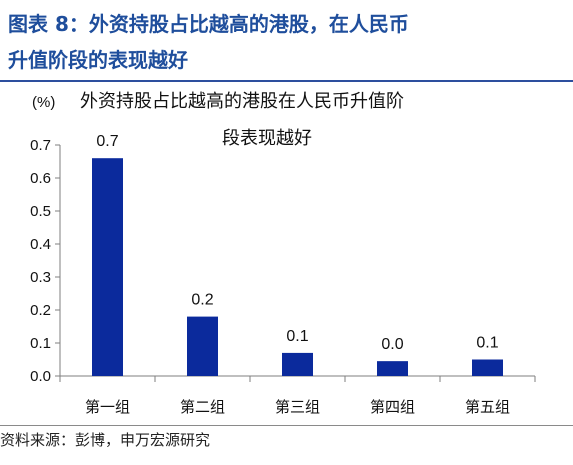  What do you see at coordinates (105, 440) in the screenshot?
I see `source-note: 资料来源：彭博，申万宏源研究` at bounding box center [105, 440].